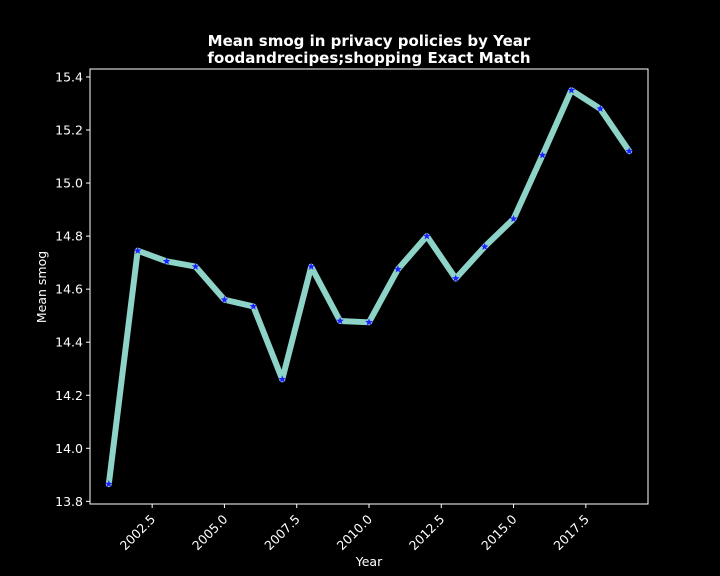 Image resolution: width=720 pixels, height=576 pixels. I want to click on y-tick-label: 14.8, so click(69, 236).